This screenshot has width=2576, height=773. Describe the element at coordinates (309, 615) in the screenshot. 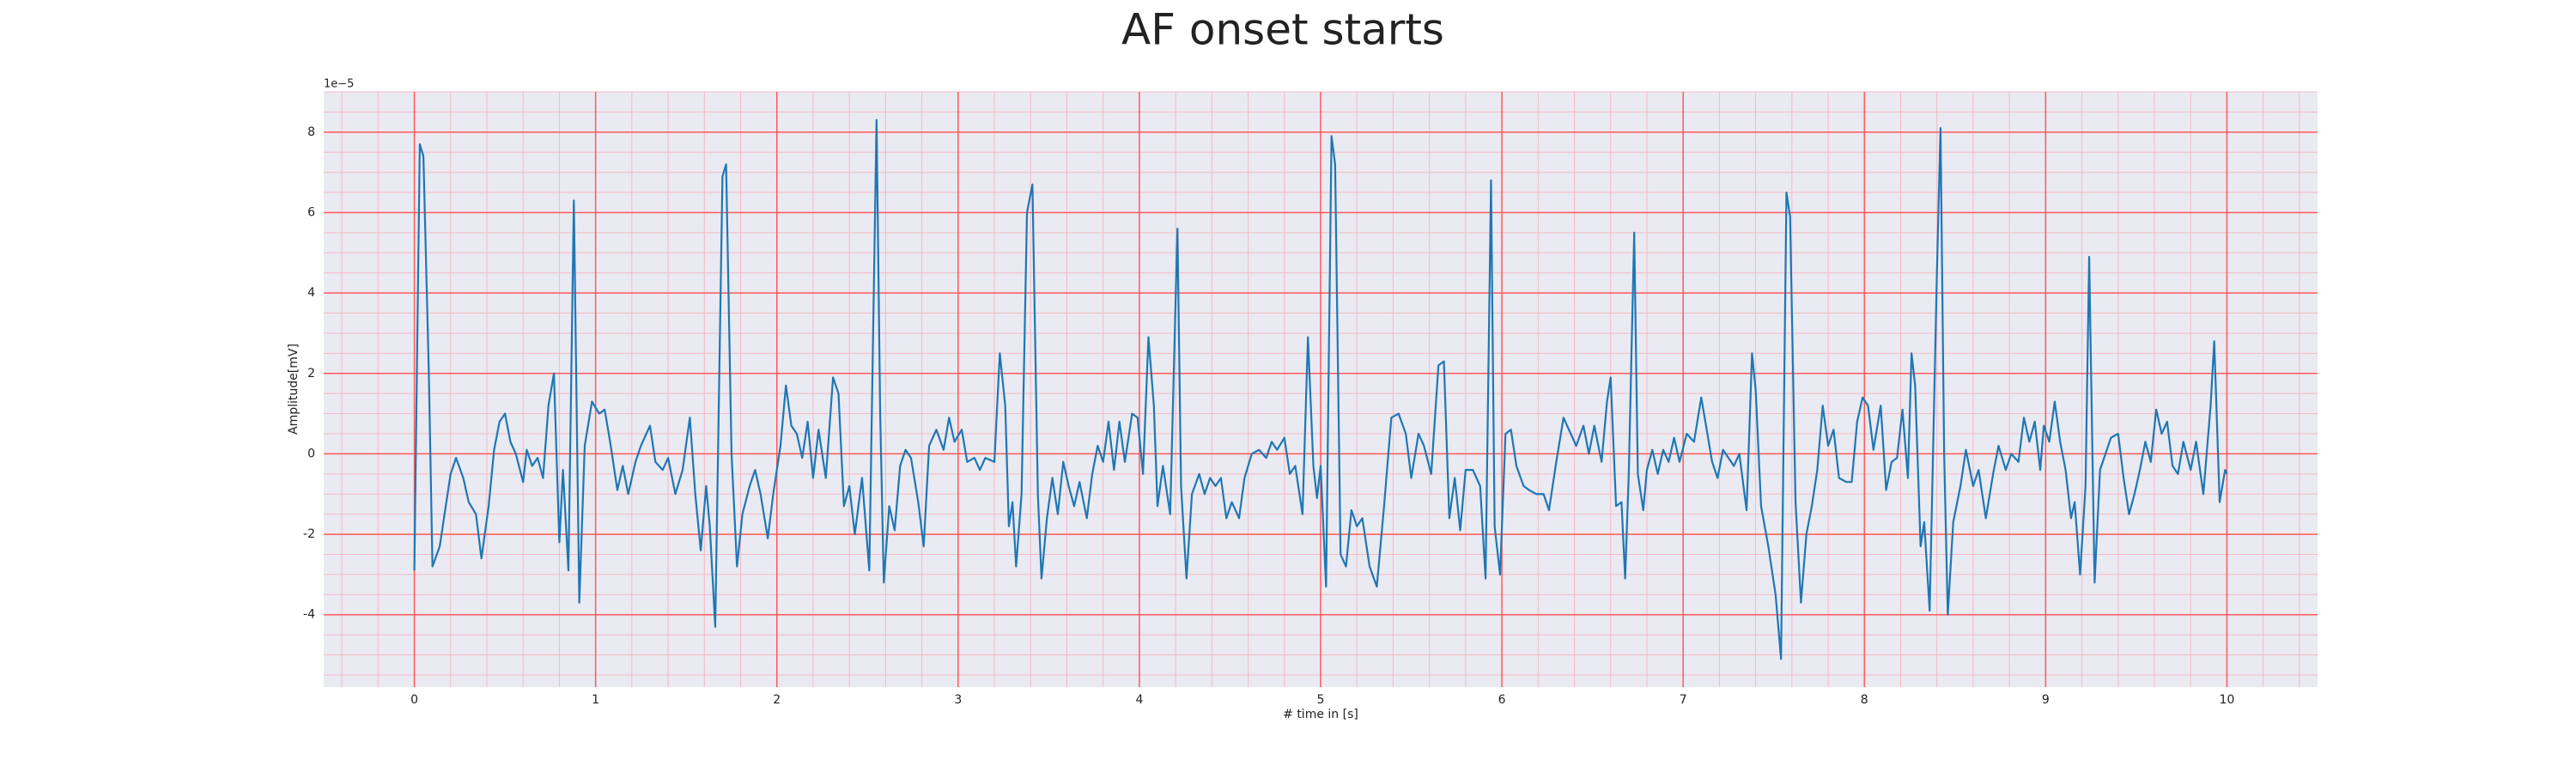

I see `y-tick-label: -4` at that location.